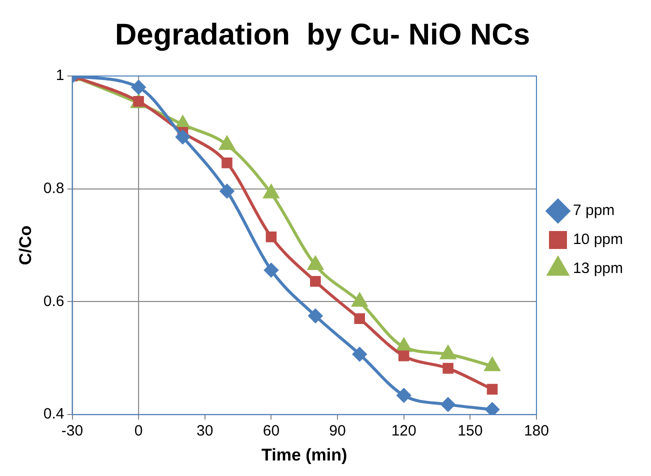  I want to click on x-tick-label: 120, so click(403, 431).